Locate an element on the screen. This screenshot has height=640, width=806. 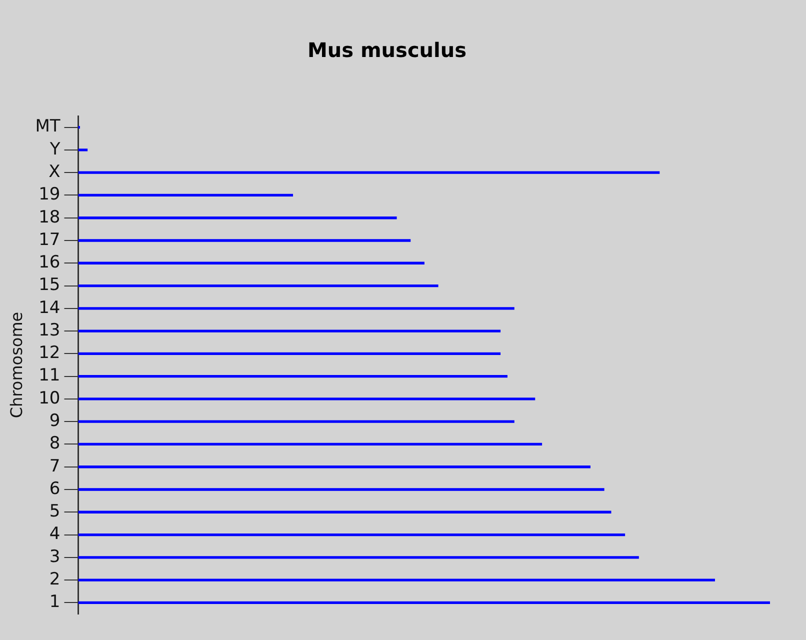
y-tick-label: 14 is located at coordinates (49, 308).